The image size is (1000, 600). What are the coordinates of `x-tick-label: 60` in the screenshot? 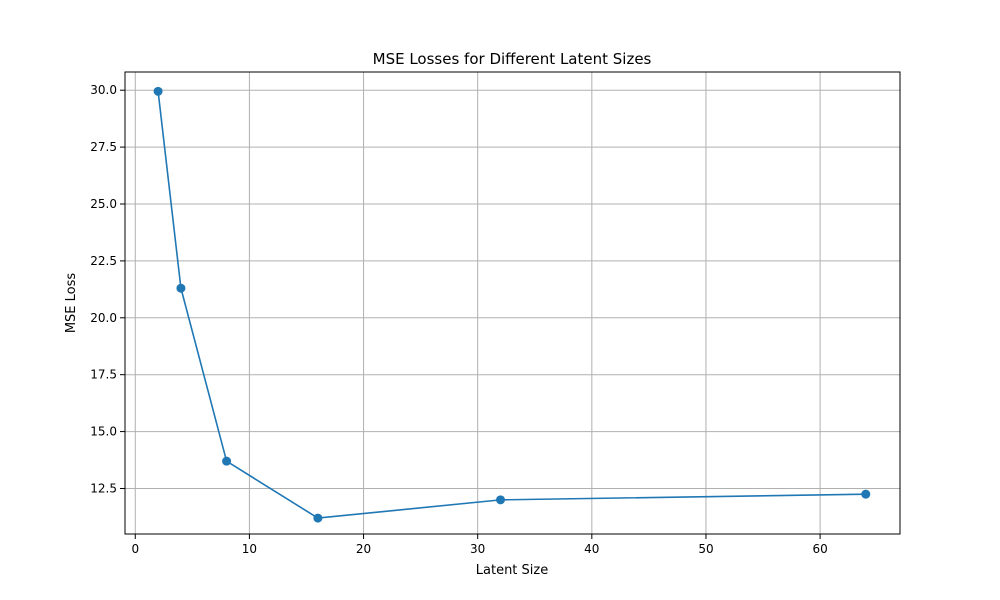 It's located at (819, 549).